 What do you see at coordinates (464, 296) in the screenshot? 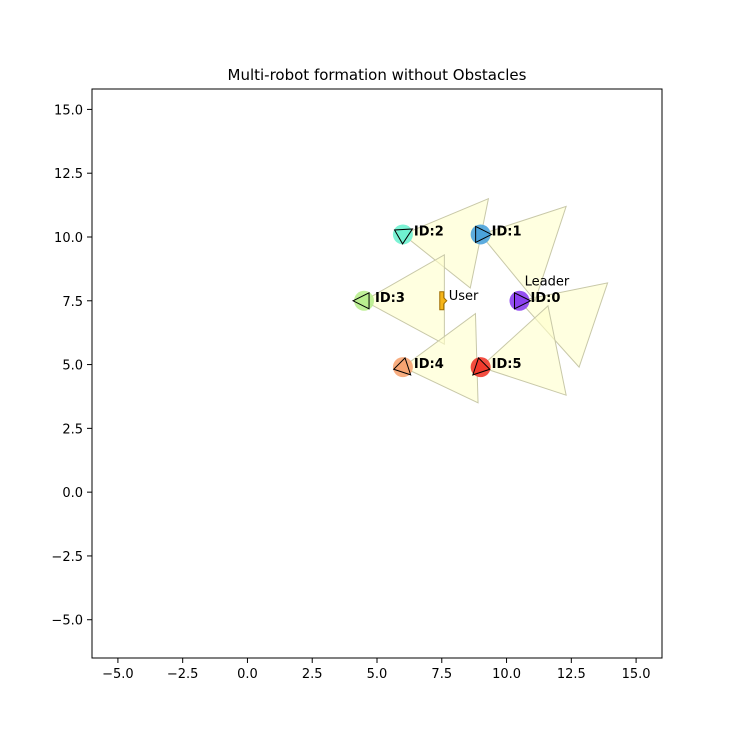
I see `user-label: User` at bounding box center [464, 296].